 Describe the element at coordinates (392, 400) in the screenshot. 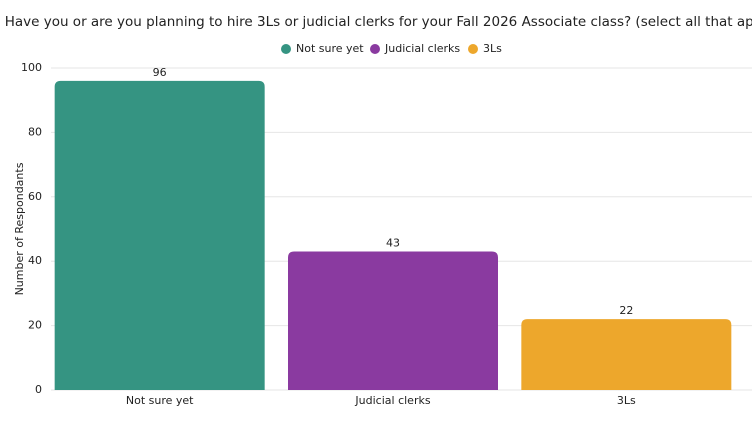

I see `x-tick-label: Judicial clerks` at that location.